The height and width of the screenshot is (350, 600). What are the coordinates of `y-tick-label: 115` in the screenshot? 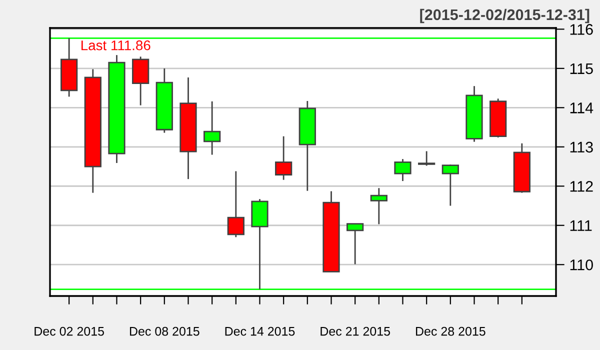 It's located at (581, 68).